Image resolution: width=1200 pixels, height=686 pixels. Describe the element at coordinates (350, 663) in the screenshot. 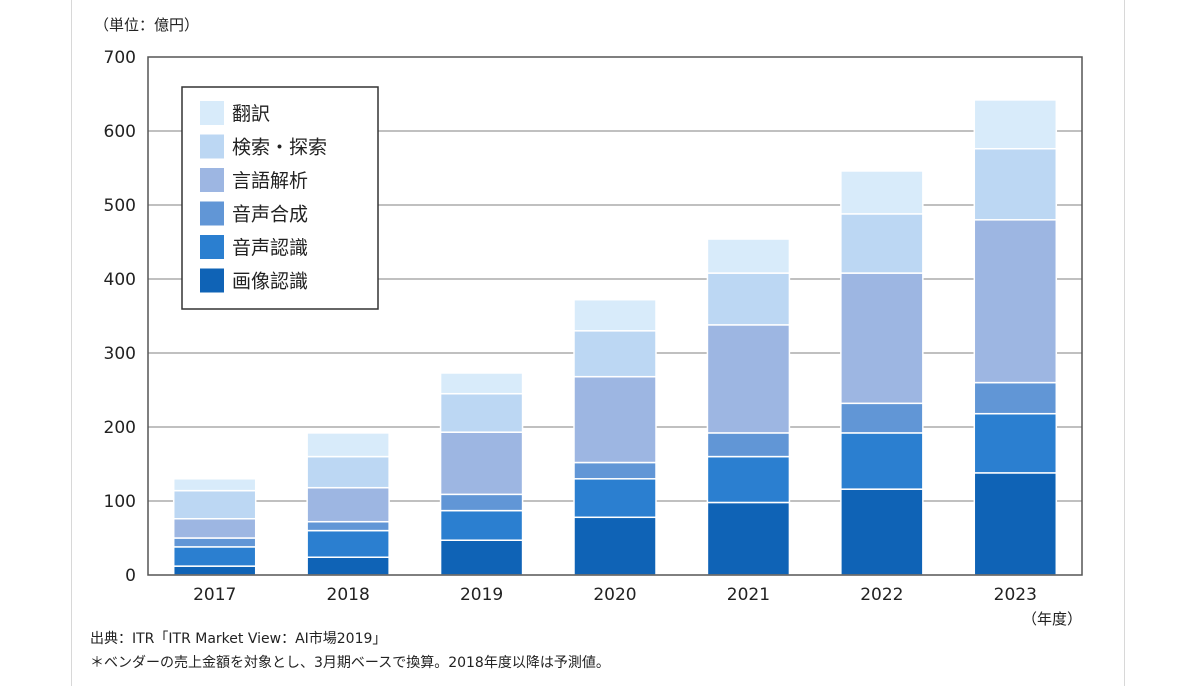

I see `footnote: ＊ベンダーの売上金額を対象とし、3月期ベースで換算。2018年度以降は予測値。` at that location.